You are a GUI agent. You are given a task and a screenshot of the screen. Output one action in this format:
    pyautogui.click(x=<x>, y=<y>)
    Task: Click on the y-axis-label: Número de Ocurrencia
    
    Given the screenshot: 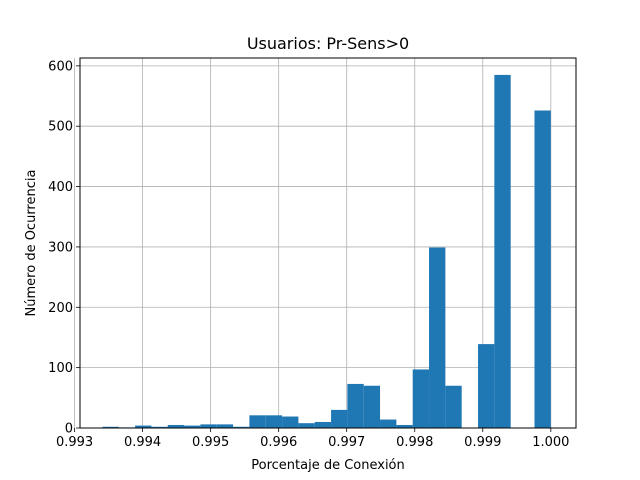 What is the action you would take?
    pyautogui.click(x=31, y=243)
    